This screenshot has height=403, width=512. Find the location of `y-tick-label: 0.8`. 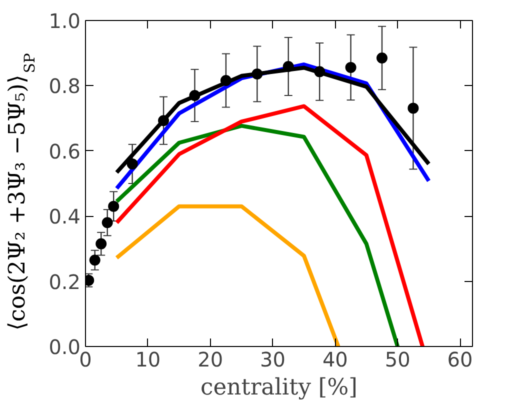

y-tick-label: 0.8 is located at coordinates (64, 86).